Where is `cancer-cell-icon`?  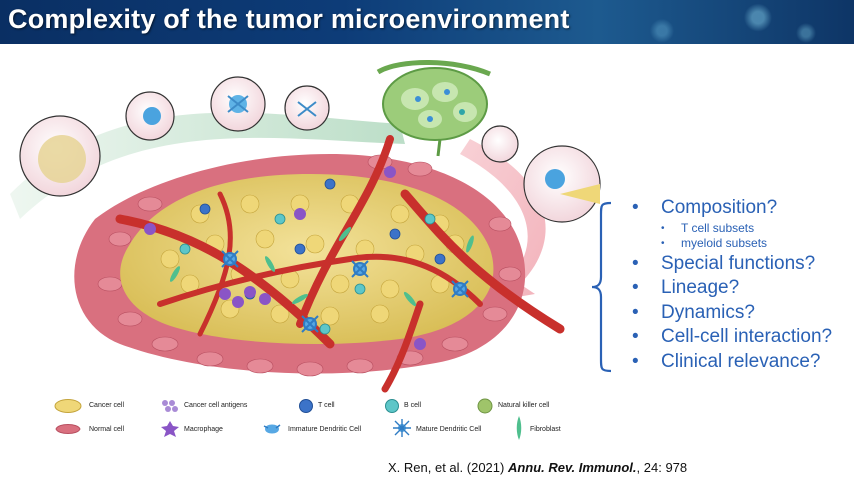
cancer-cell-icon is located at coordinates (68, 406).